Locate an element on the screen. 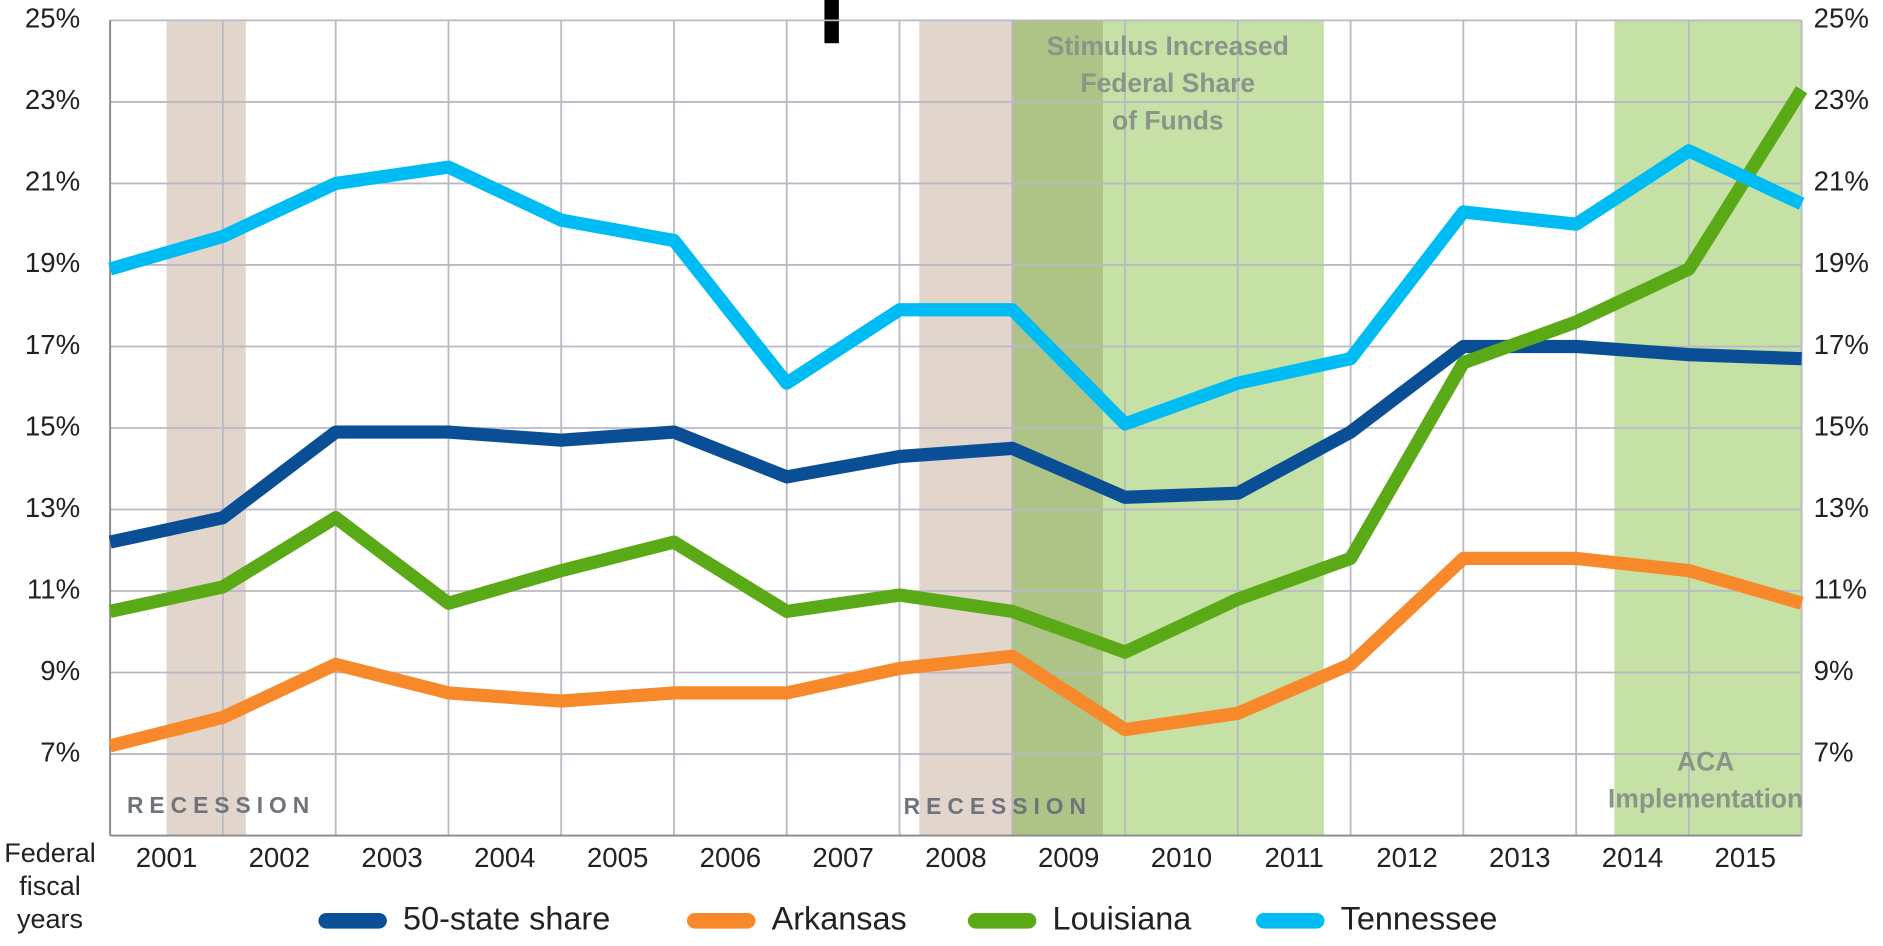 The width and height of the screenshot is (1883, 946). legend-label: 50-state share is located at coordinates (506, 918).